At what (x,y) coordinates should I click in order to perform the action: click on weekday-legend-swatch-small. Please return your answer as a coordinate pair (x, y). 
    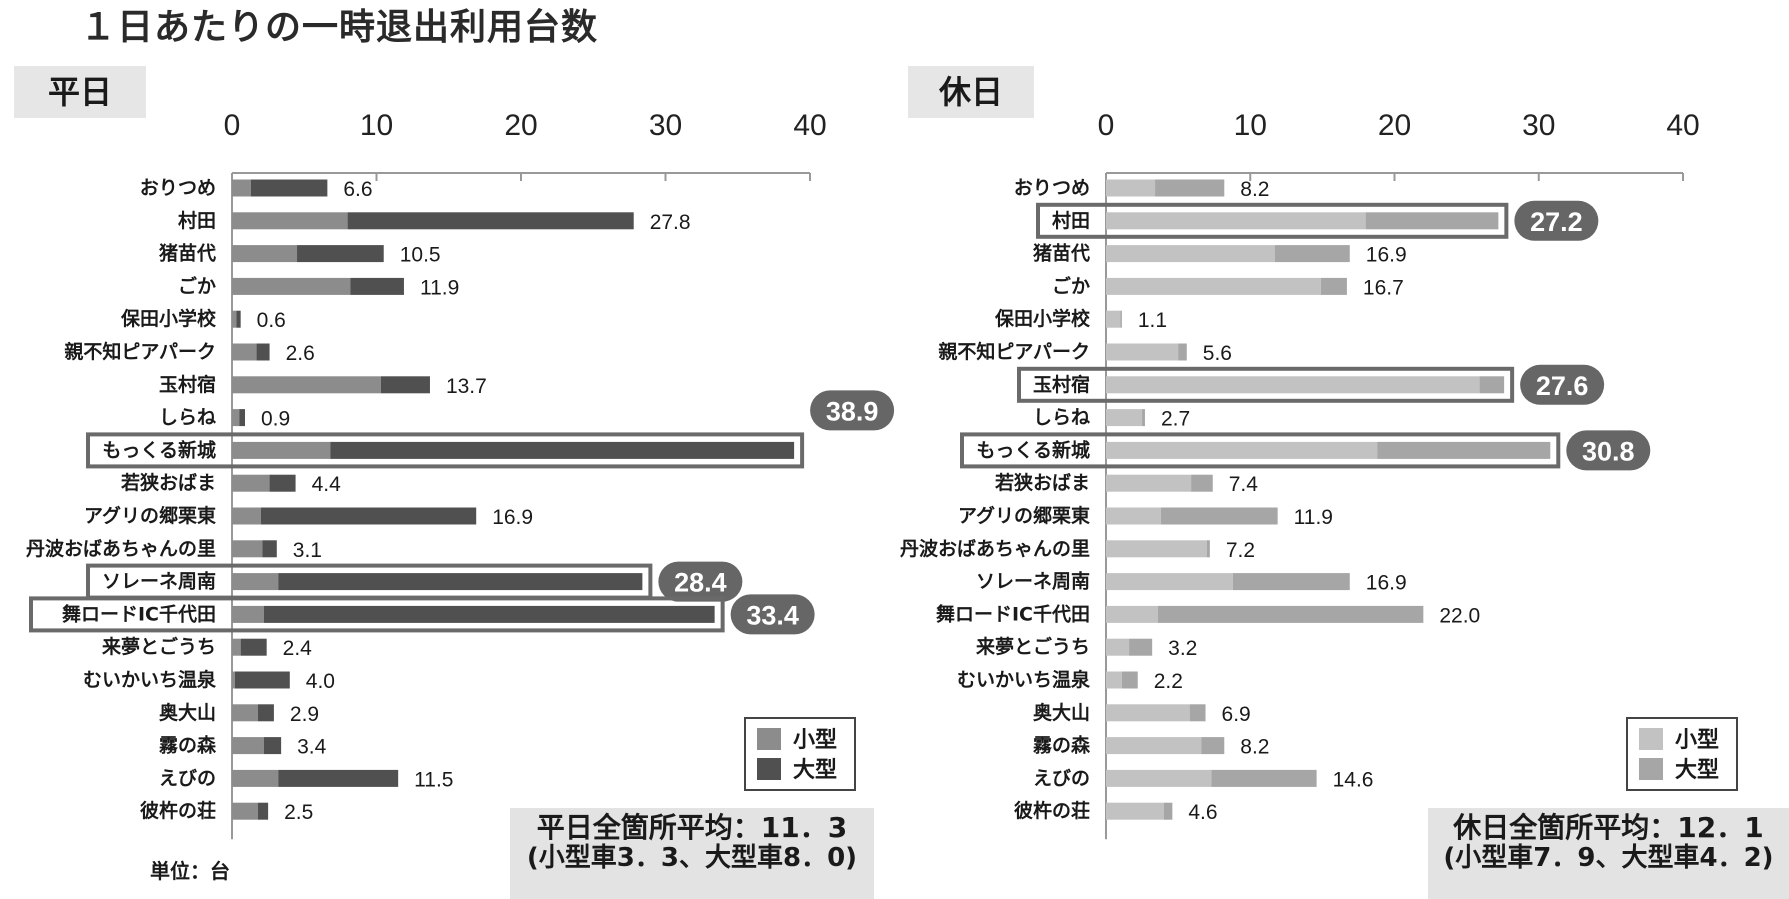
    Looking at the image, I should click on (769, 739).